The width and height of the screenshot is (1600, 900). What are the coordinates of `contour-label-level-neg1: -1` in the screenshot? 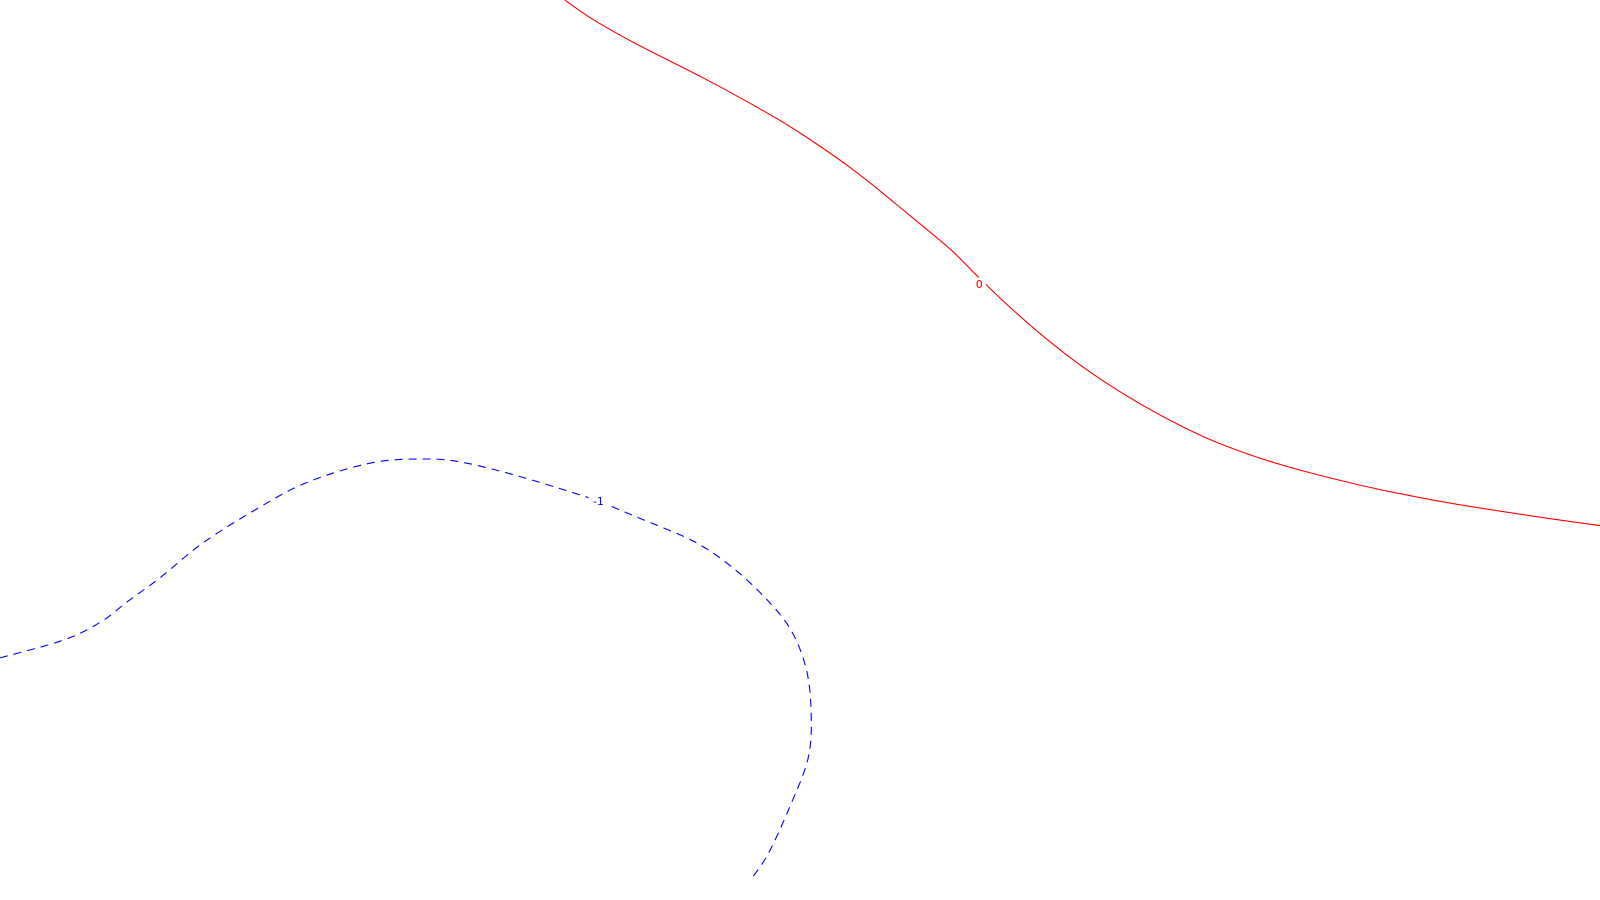 It's located at (598, 501).